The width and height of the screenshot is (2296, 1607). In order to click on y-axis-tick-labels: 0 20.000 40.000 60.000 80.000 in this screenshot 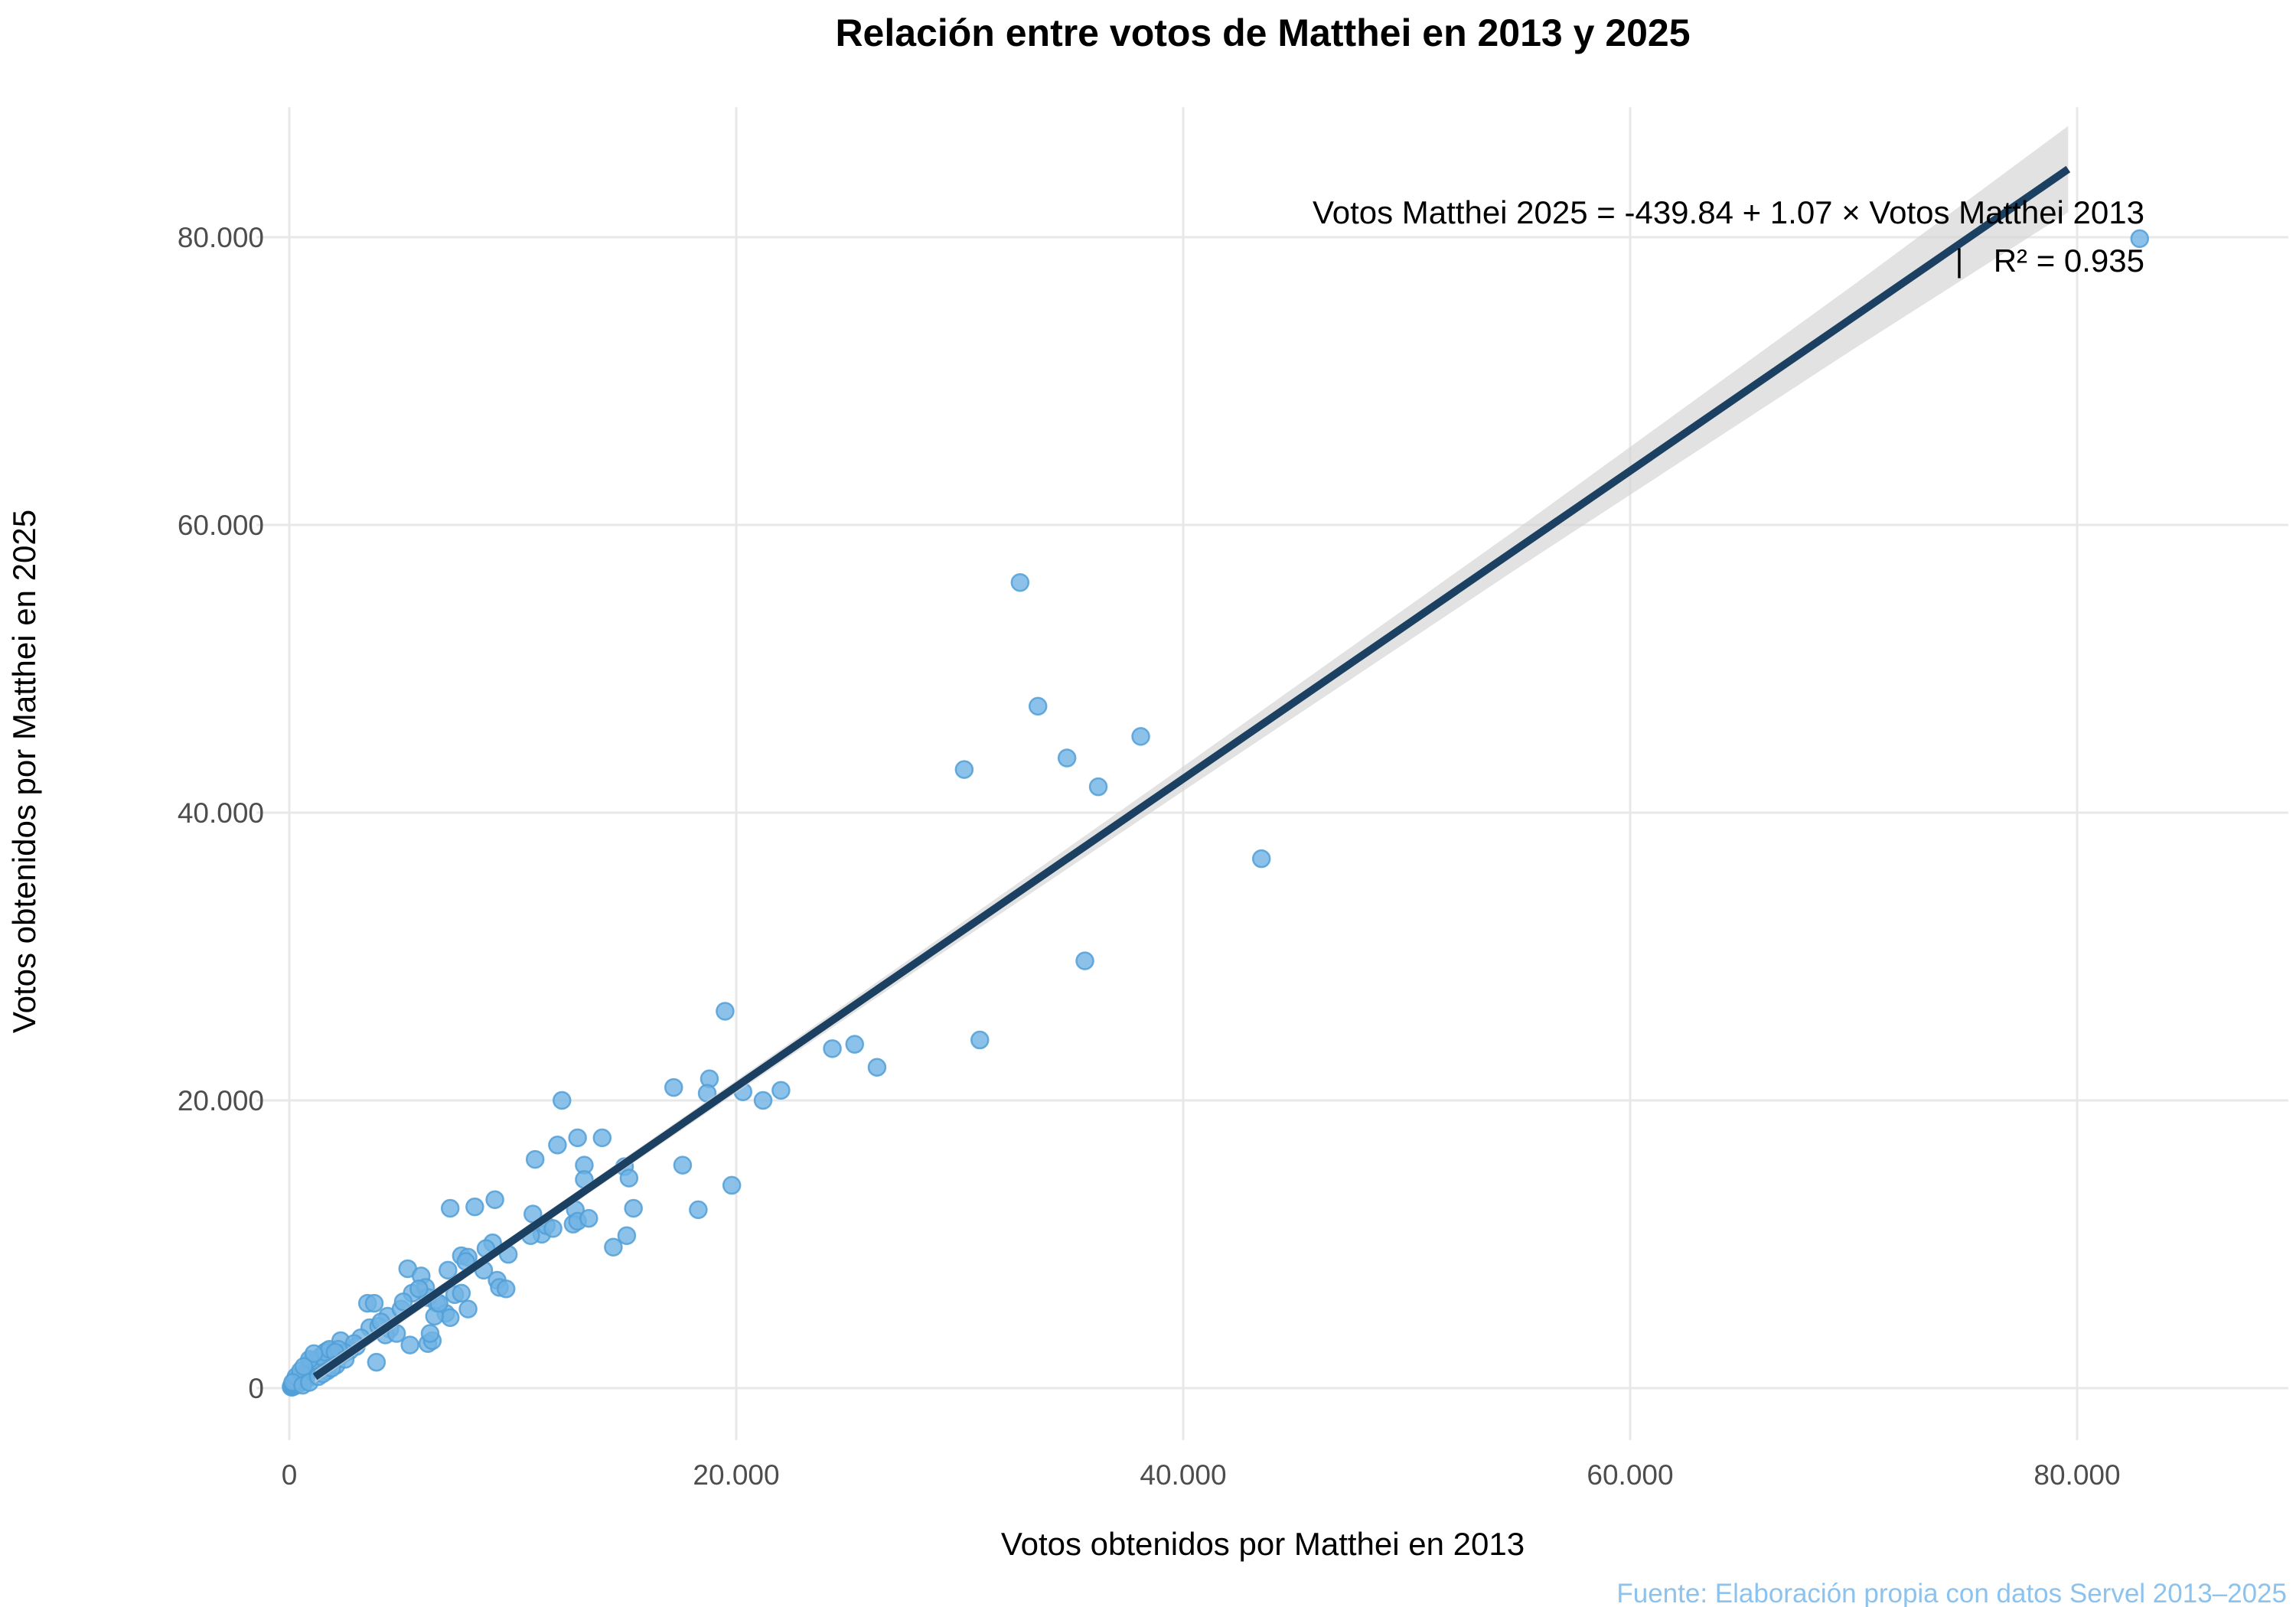, I will do `click(221, 813)`.